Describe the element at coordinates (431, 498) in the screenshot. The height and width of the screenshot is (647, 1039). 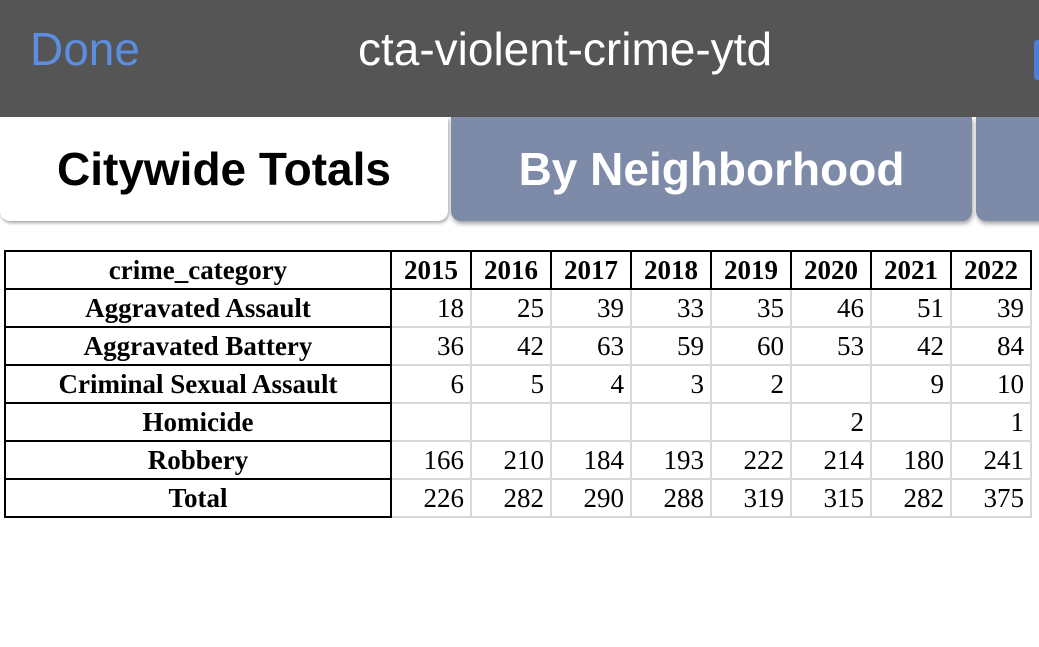
I see `table-cell: 226` at that location.